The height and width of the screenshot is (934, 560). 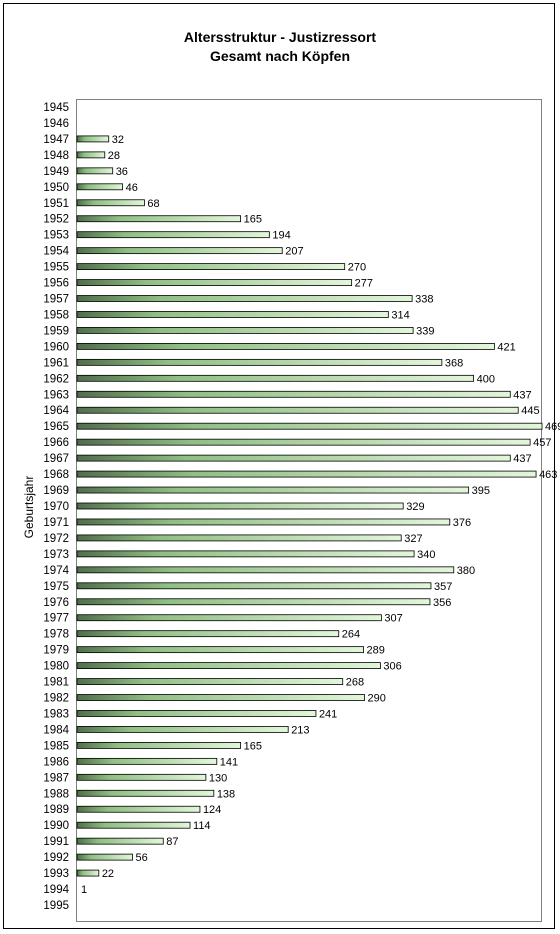 I want to click on data-label: 327, so click(x=413, y=539).